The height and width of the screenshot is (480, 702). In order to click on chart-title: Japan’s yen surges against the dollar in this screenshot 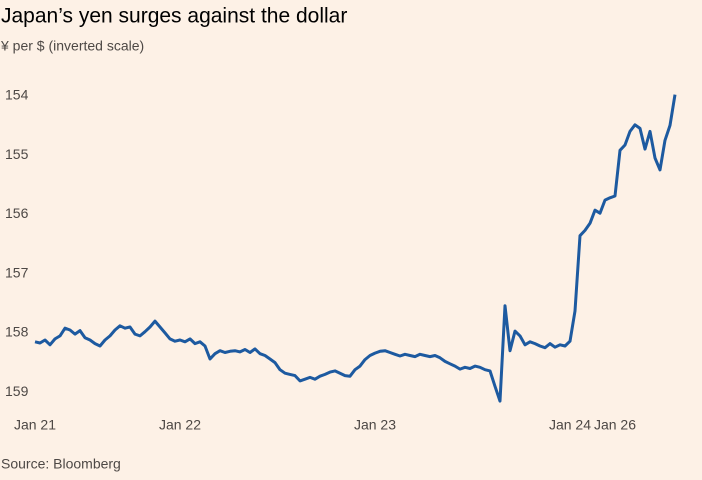, I will do `click(174, 16)`.